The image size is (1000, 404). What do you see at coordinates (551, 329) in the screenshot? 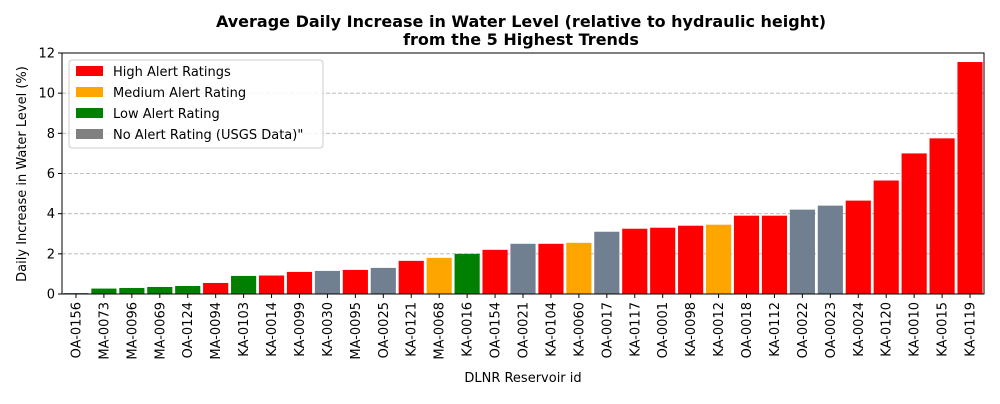
I see `x-tick-label: KA-0104` at bounding box center [551, 329].